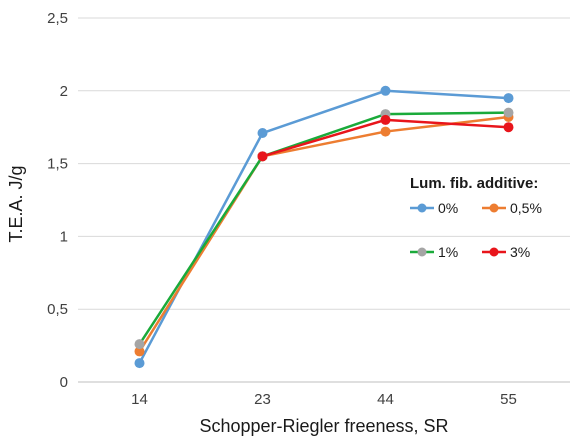  I want to click on series-line, so click(385, 138).